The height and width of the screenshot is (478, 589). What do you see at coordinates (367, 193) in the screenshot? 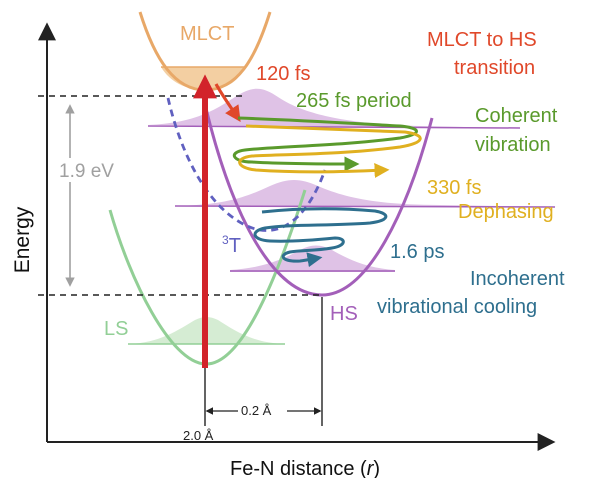
I see `wavepacket-middle` at bounding box center [367, 193].